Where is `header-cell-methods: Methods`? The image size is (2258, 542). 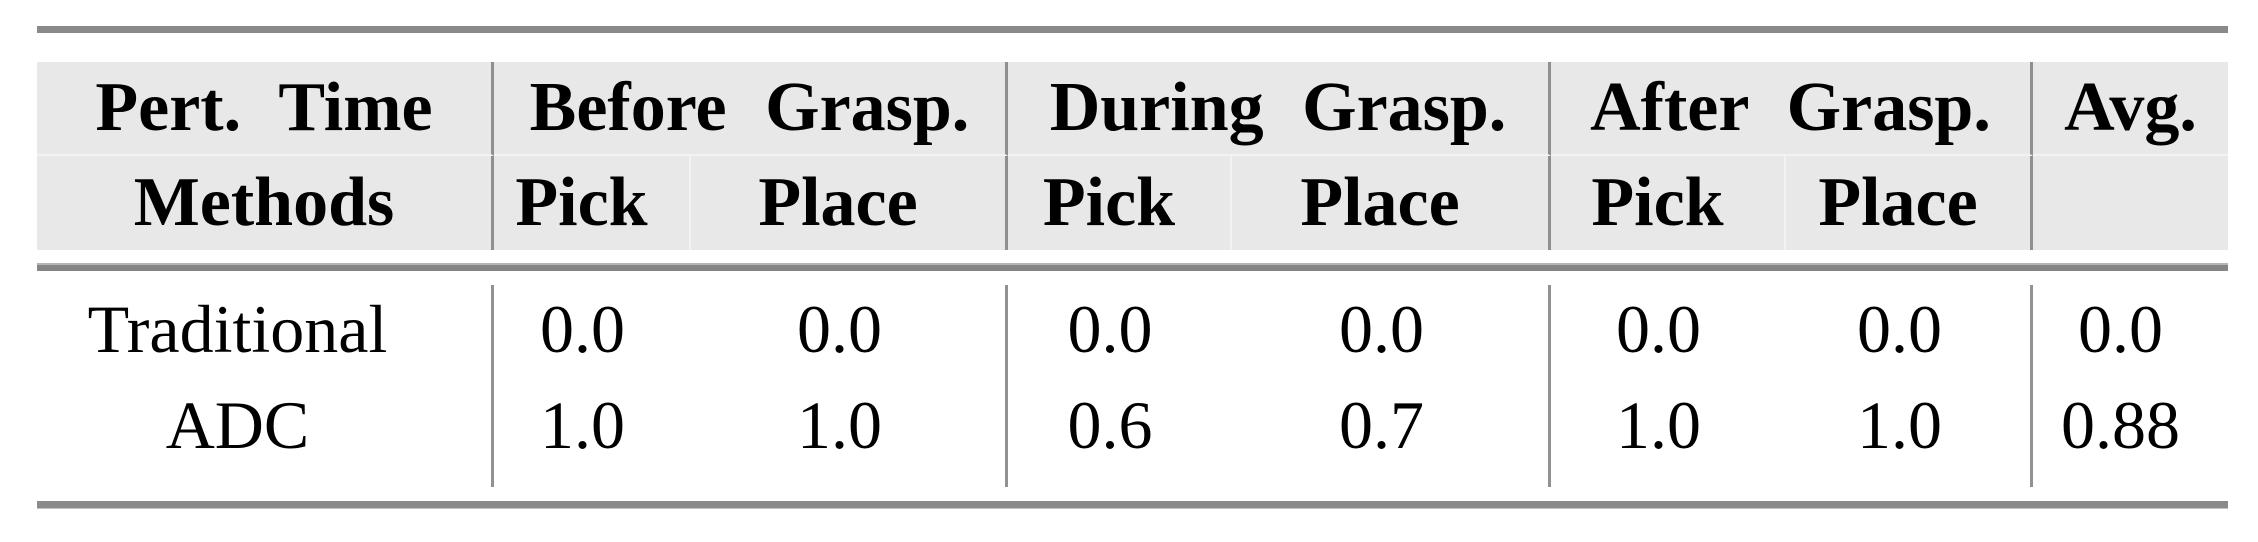 header-cell-methods: Methods is located at coordinates (265, 203).